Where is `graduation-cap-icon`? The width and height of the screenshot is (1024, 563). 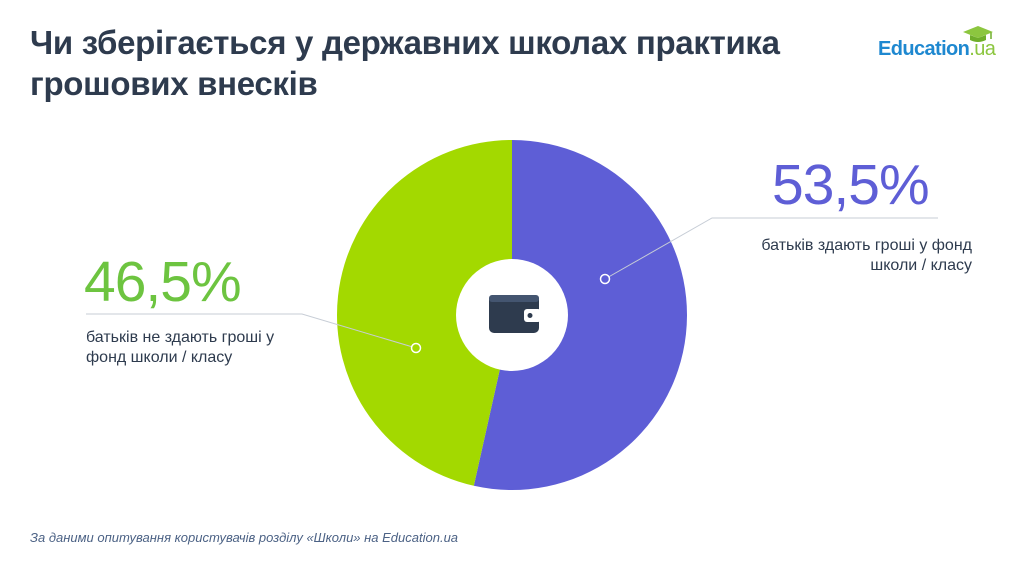 graduation-cap-icon is located at coordinates (978, 34).